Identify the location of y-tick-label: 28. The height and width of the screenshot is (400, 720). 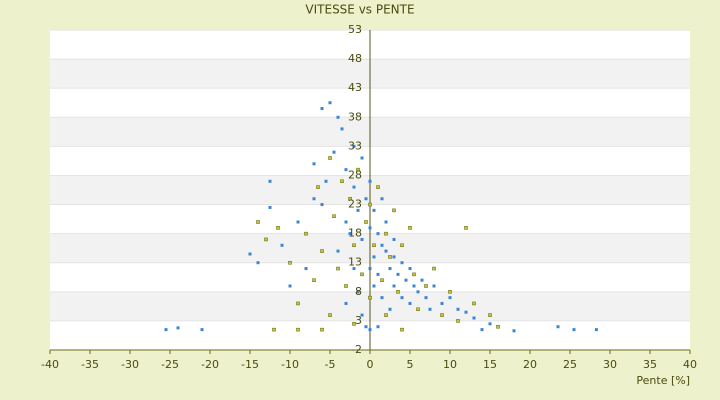
(355, 174).